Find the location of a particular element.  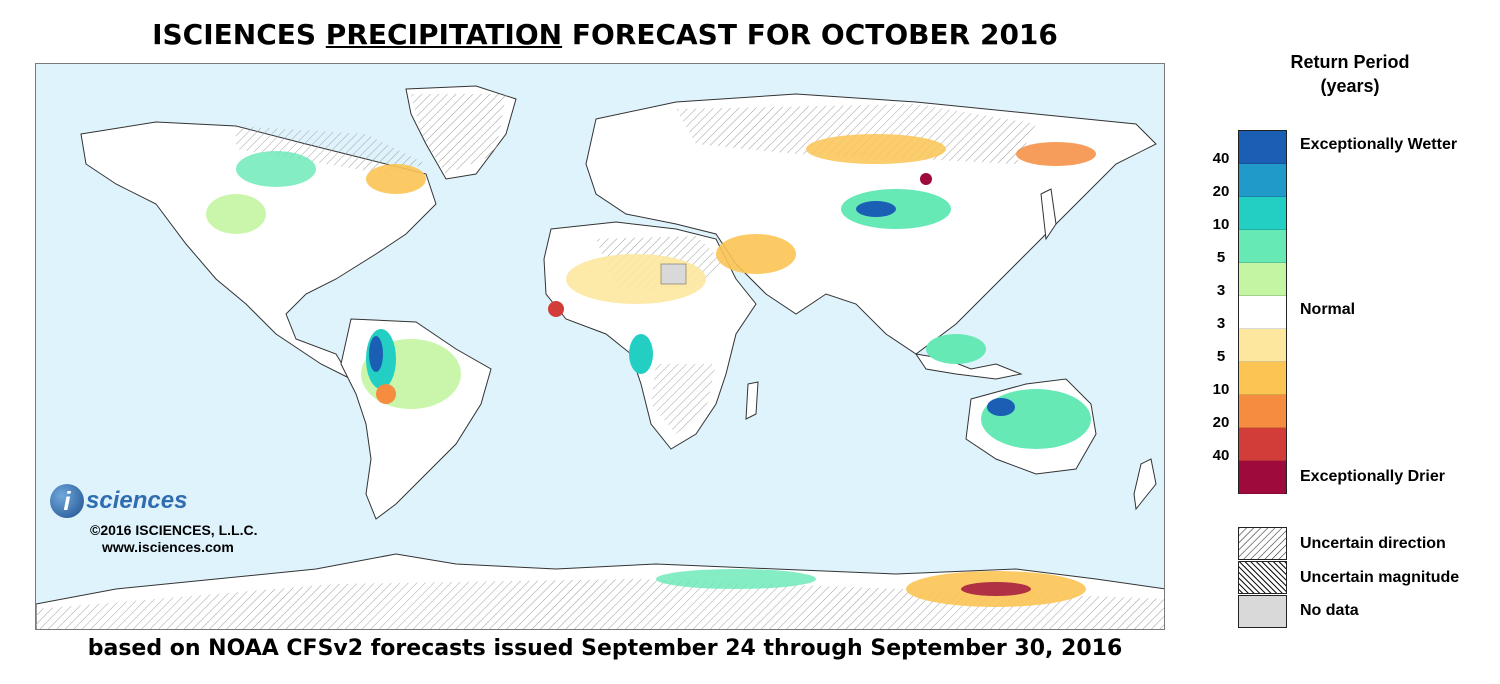

madagascar-land is located at coordinates (752, 400).